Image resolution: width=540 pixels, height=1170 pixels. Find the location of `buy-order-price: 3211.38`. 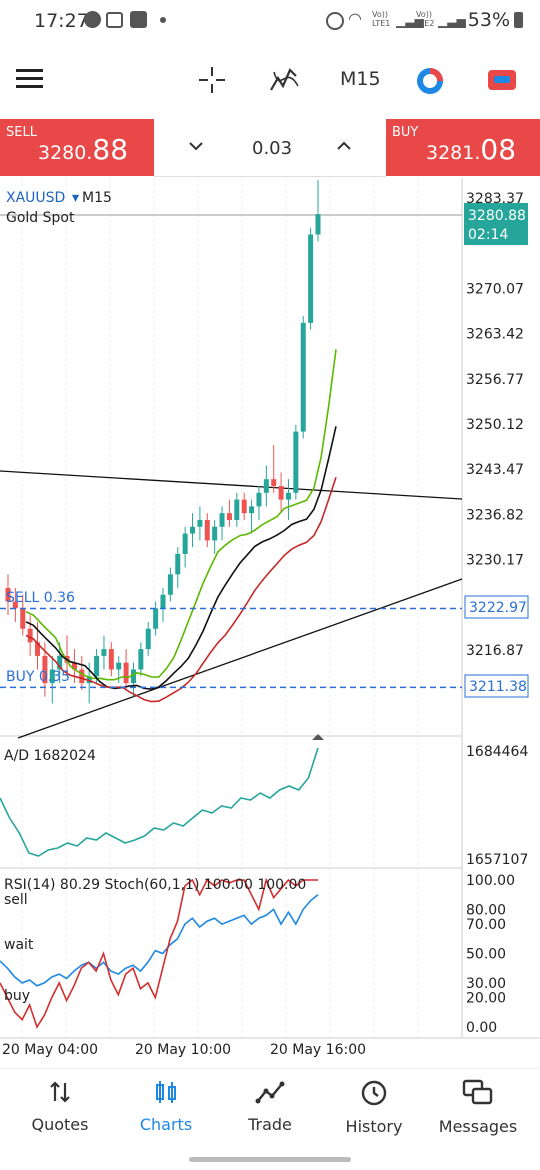

buy-order-price: 3211.38 is located at coordinates (498, 687).